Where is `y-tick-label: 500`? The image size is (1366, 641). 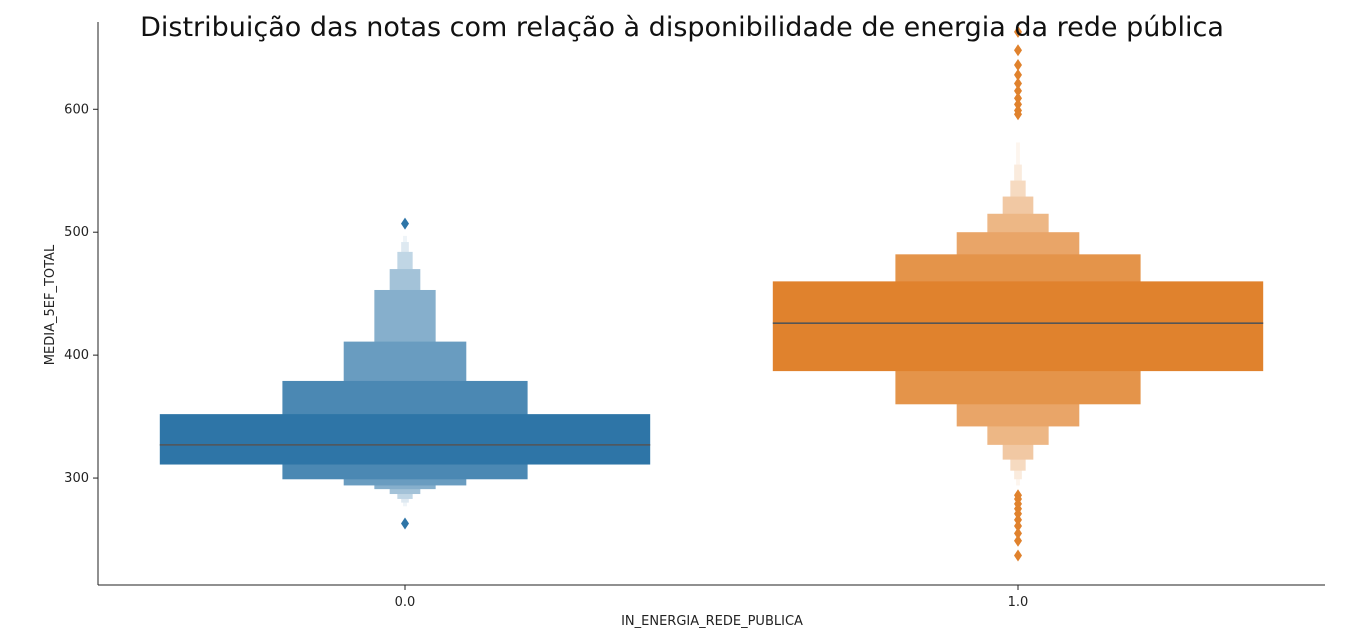 y-tick-label: 500 is located at coordinates (76, 232).